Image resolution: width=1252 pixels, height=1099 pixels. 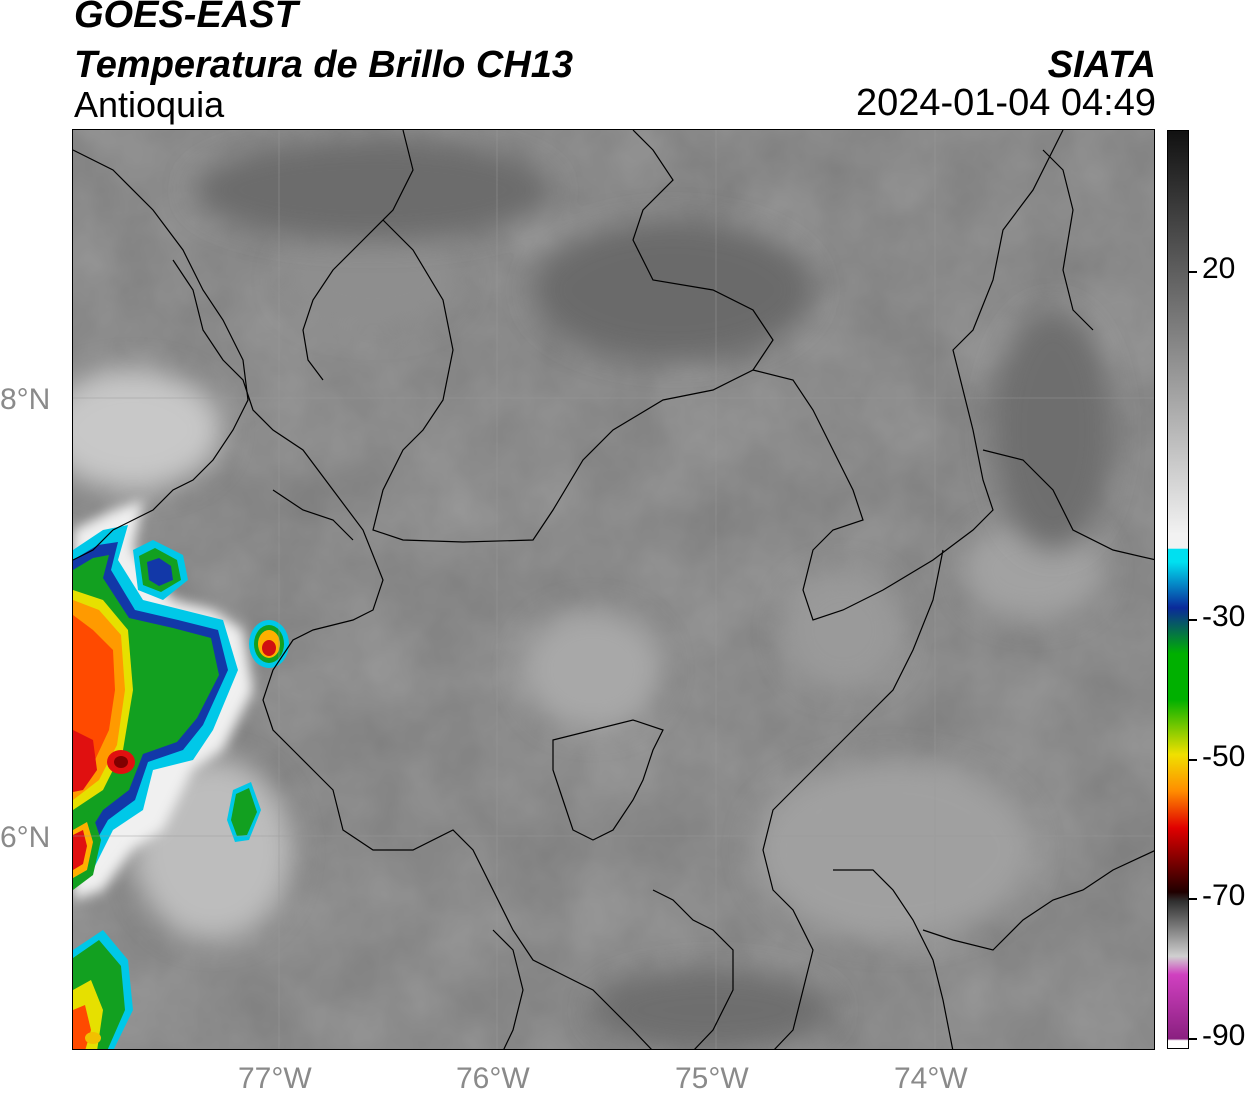 What do you see at coordinates (149, 104) in the screenshot?
I see `region-subtitle: Antioquia` at bounding box center [149, 104].